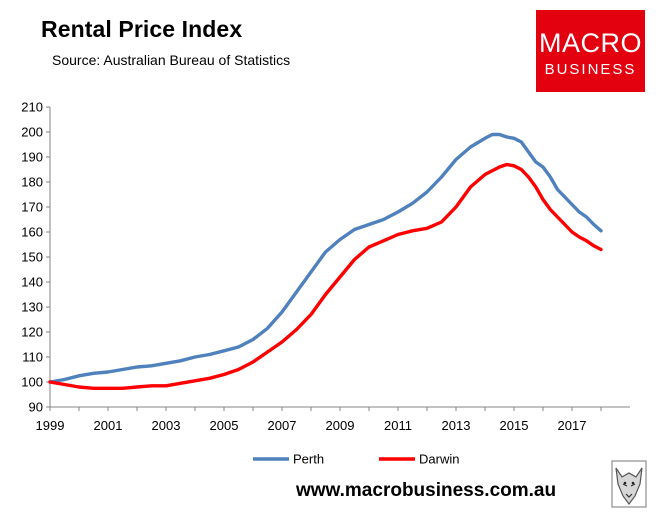  Describe the element at coordinates (590, 43) in the screenshot. I see `logo-line-1: MACRO` at that location.